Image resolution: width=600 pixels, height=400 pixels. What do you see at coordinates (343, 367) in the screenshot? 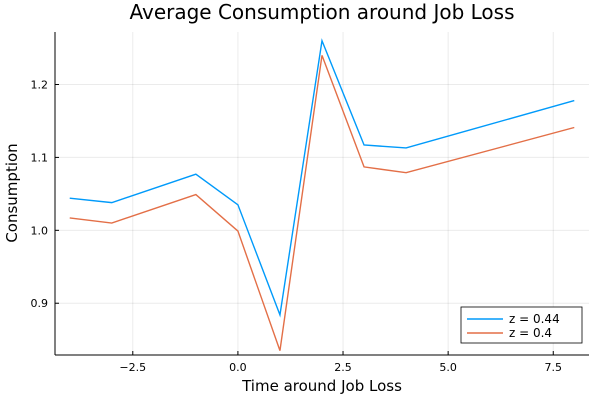
I see `x-tick-label: 2.5` at bounding box center [343, 367].